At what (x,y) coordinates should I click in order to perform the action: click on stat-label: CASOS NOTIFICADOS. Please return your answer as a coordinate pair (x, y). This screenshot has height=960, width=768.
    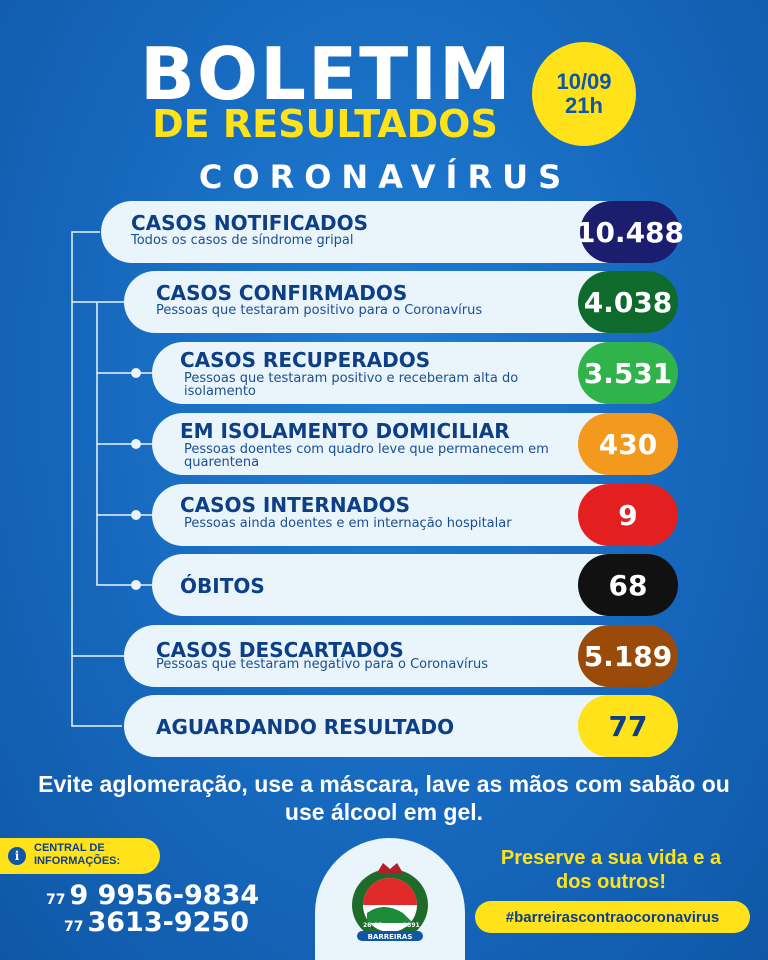
    Looking at the image, I should click on (250, 223).